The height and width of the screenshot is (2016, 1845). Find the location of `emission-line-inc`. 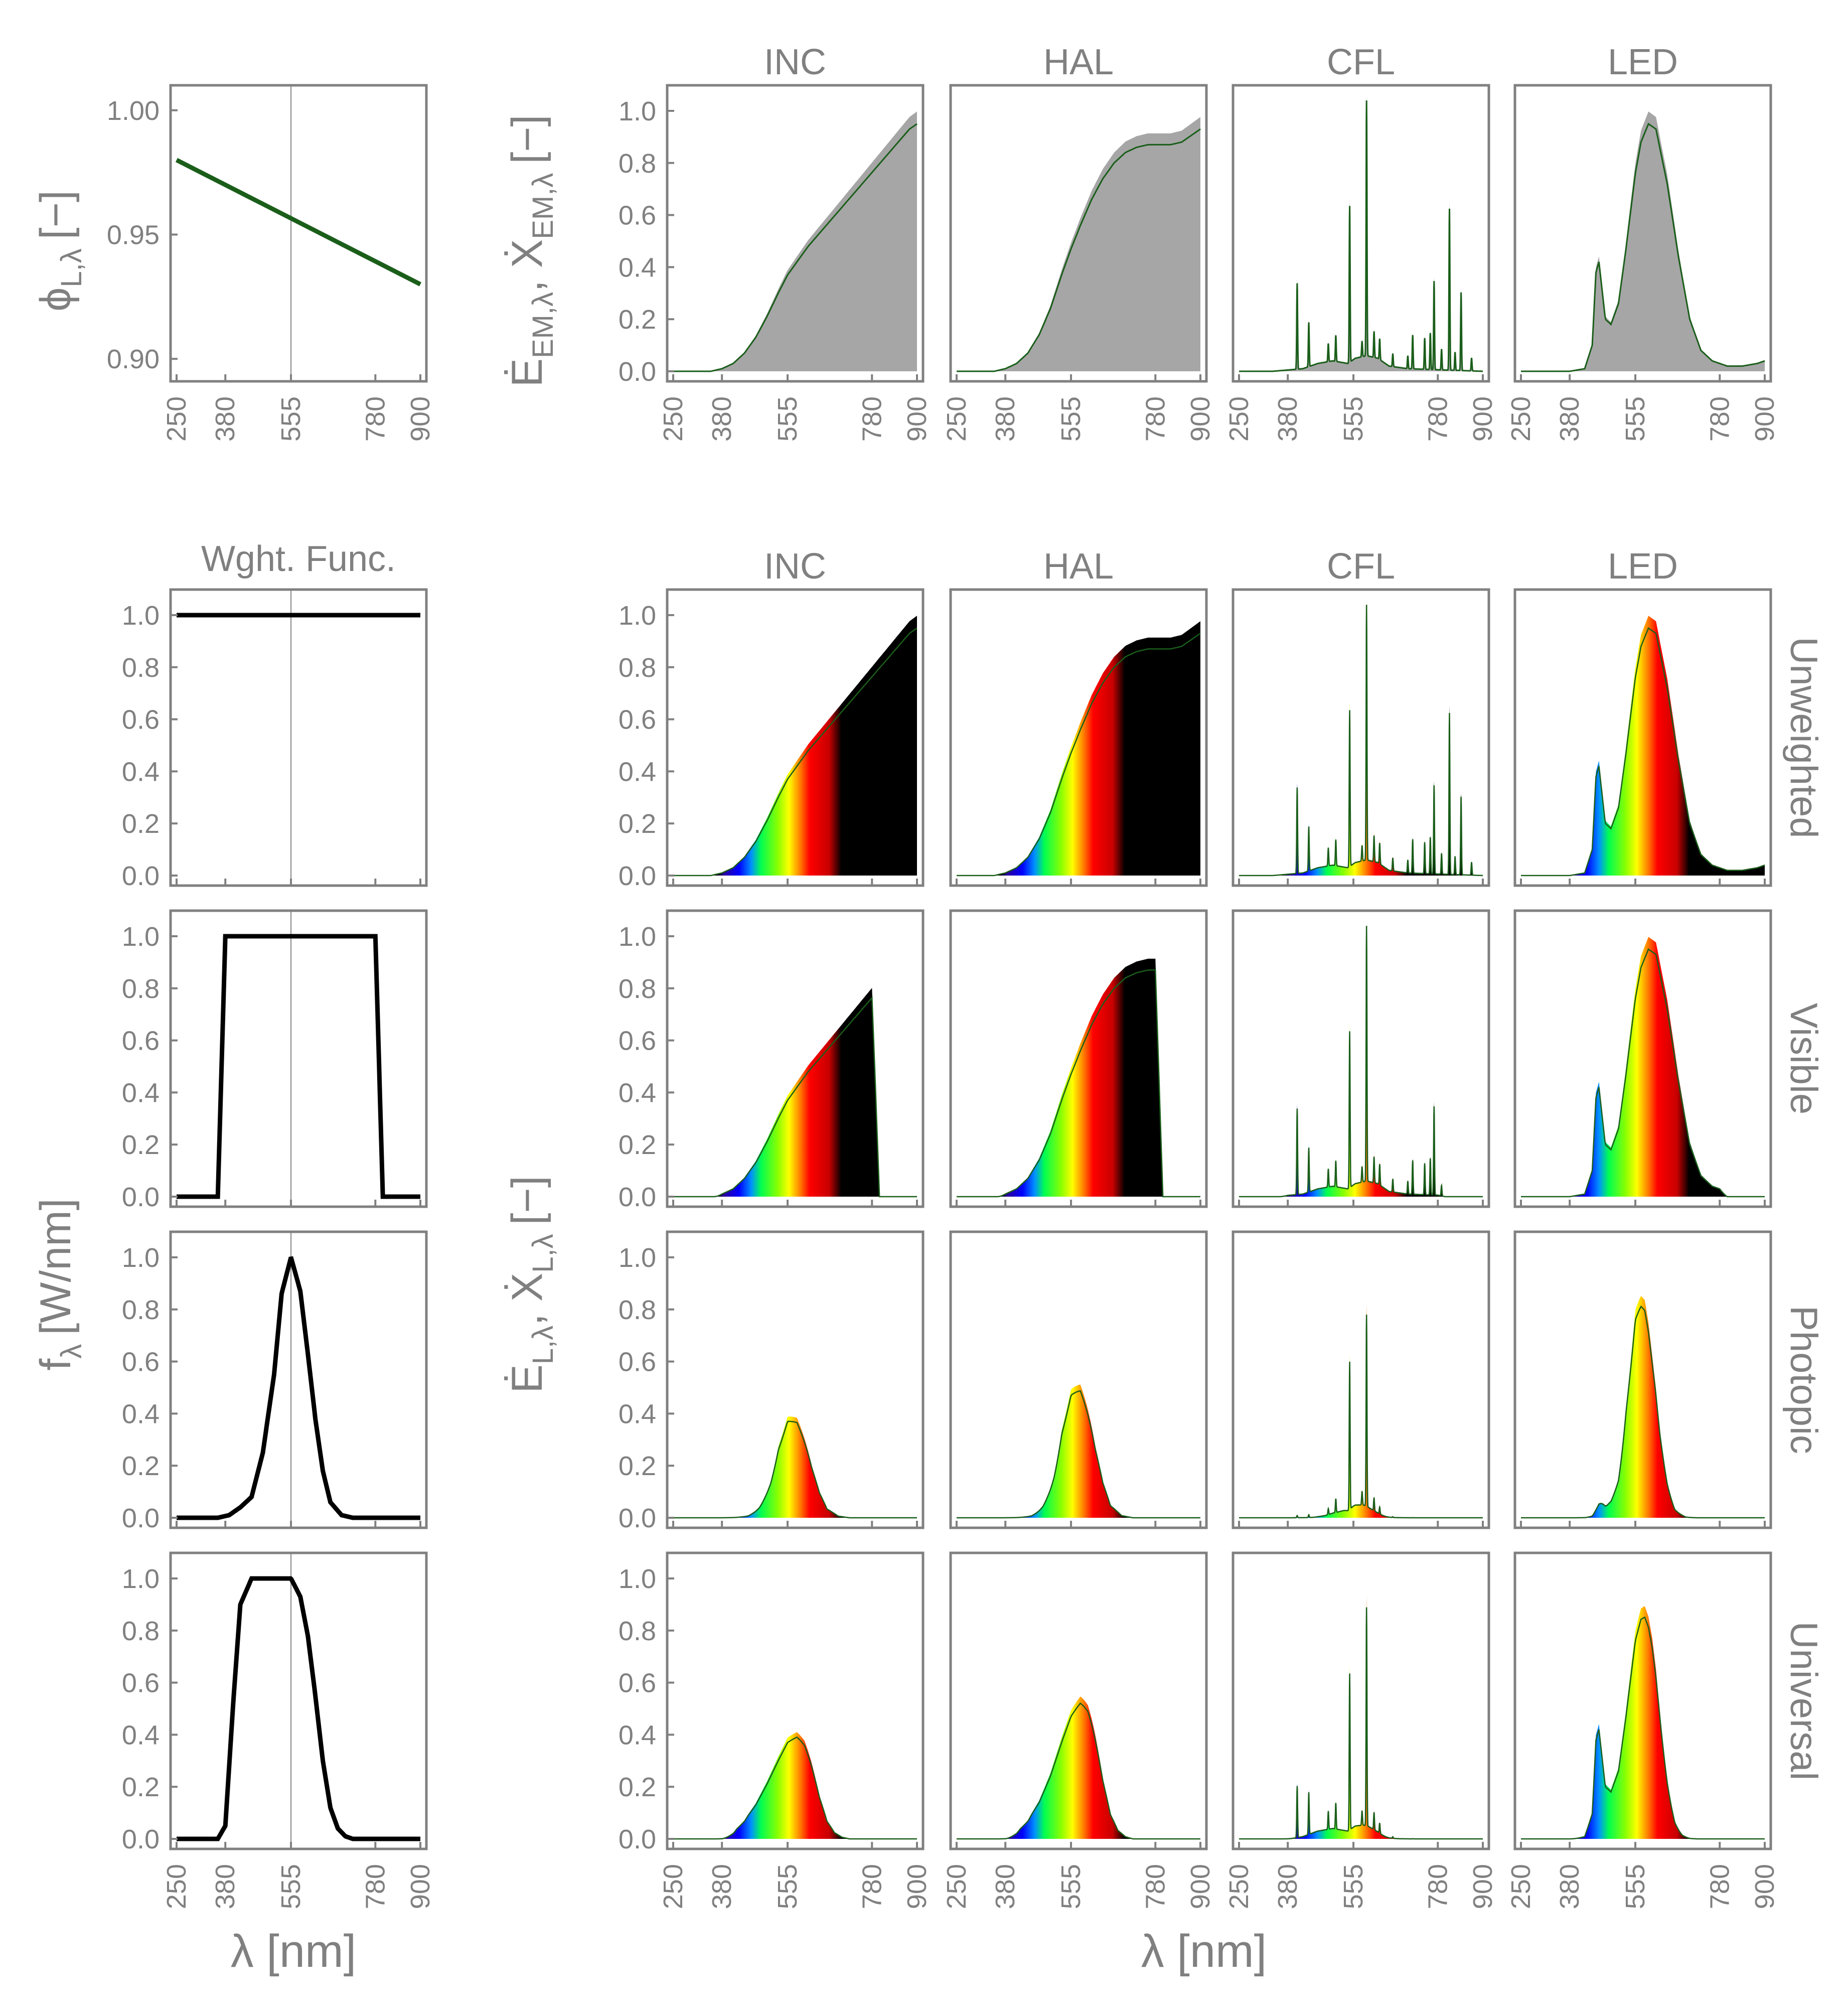

emission-line-inc is located at coordinates (795, 247).